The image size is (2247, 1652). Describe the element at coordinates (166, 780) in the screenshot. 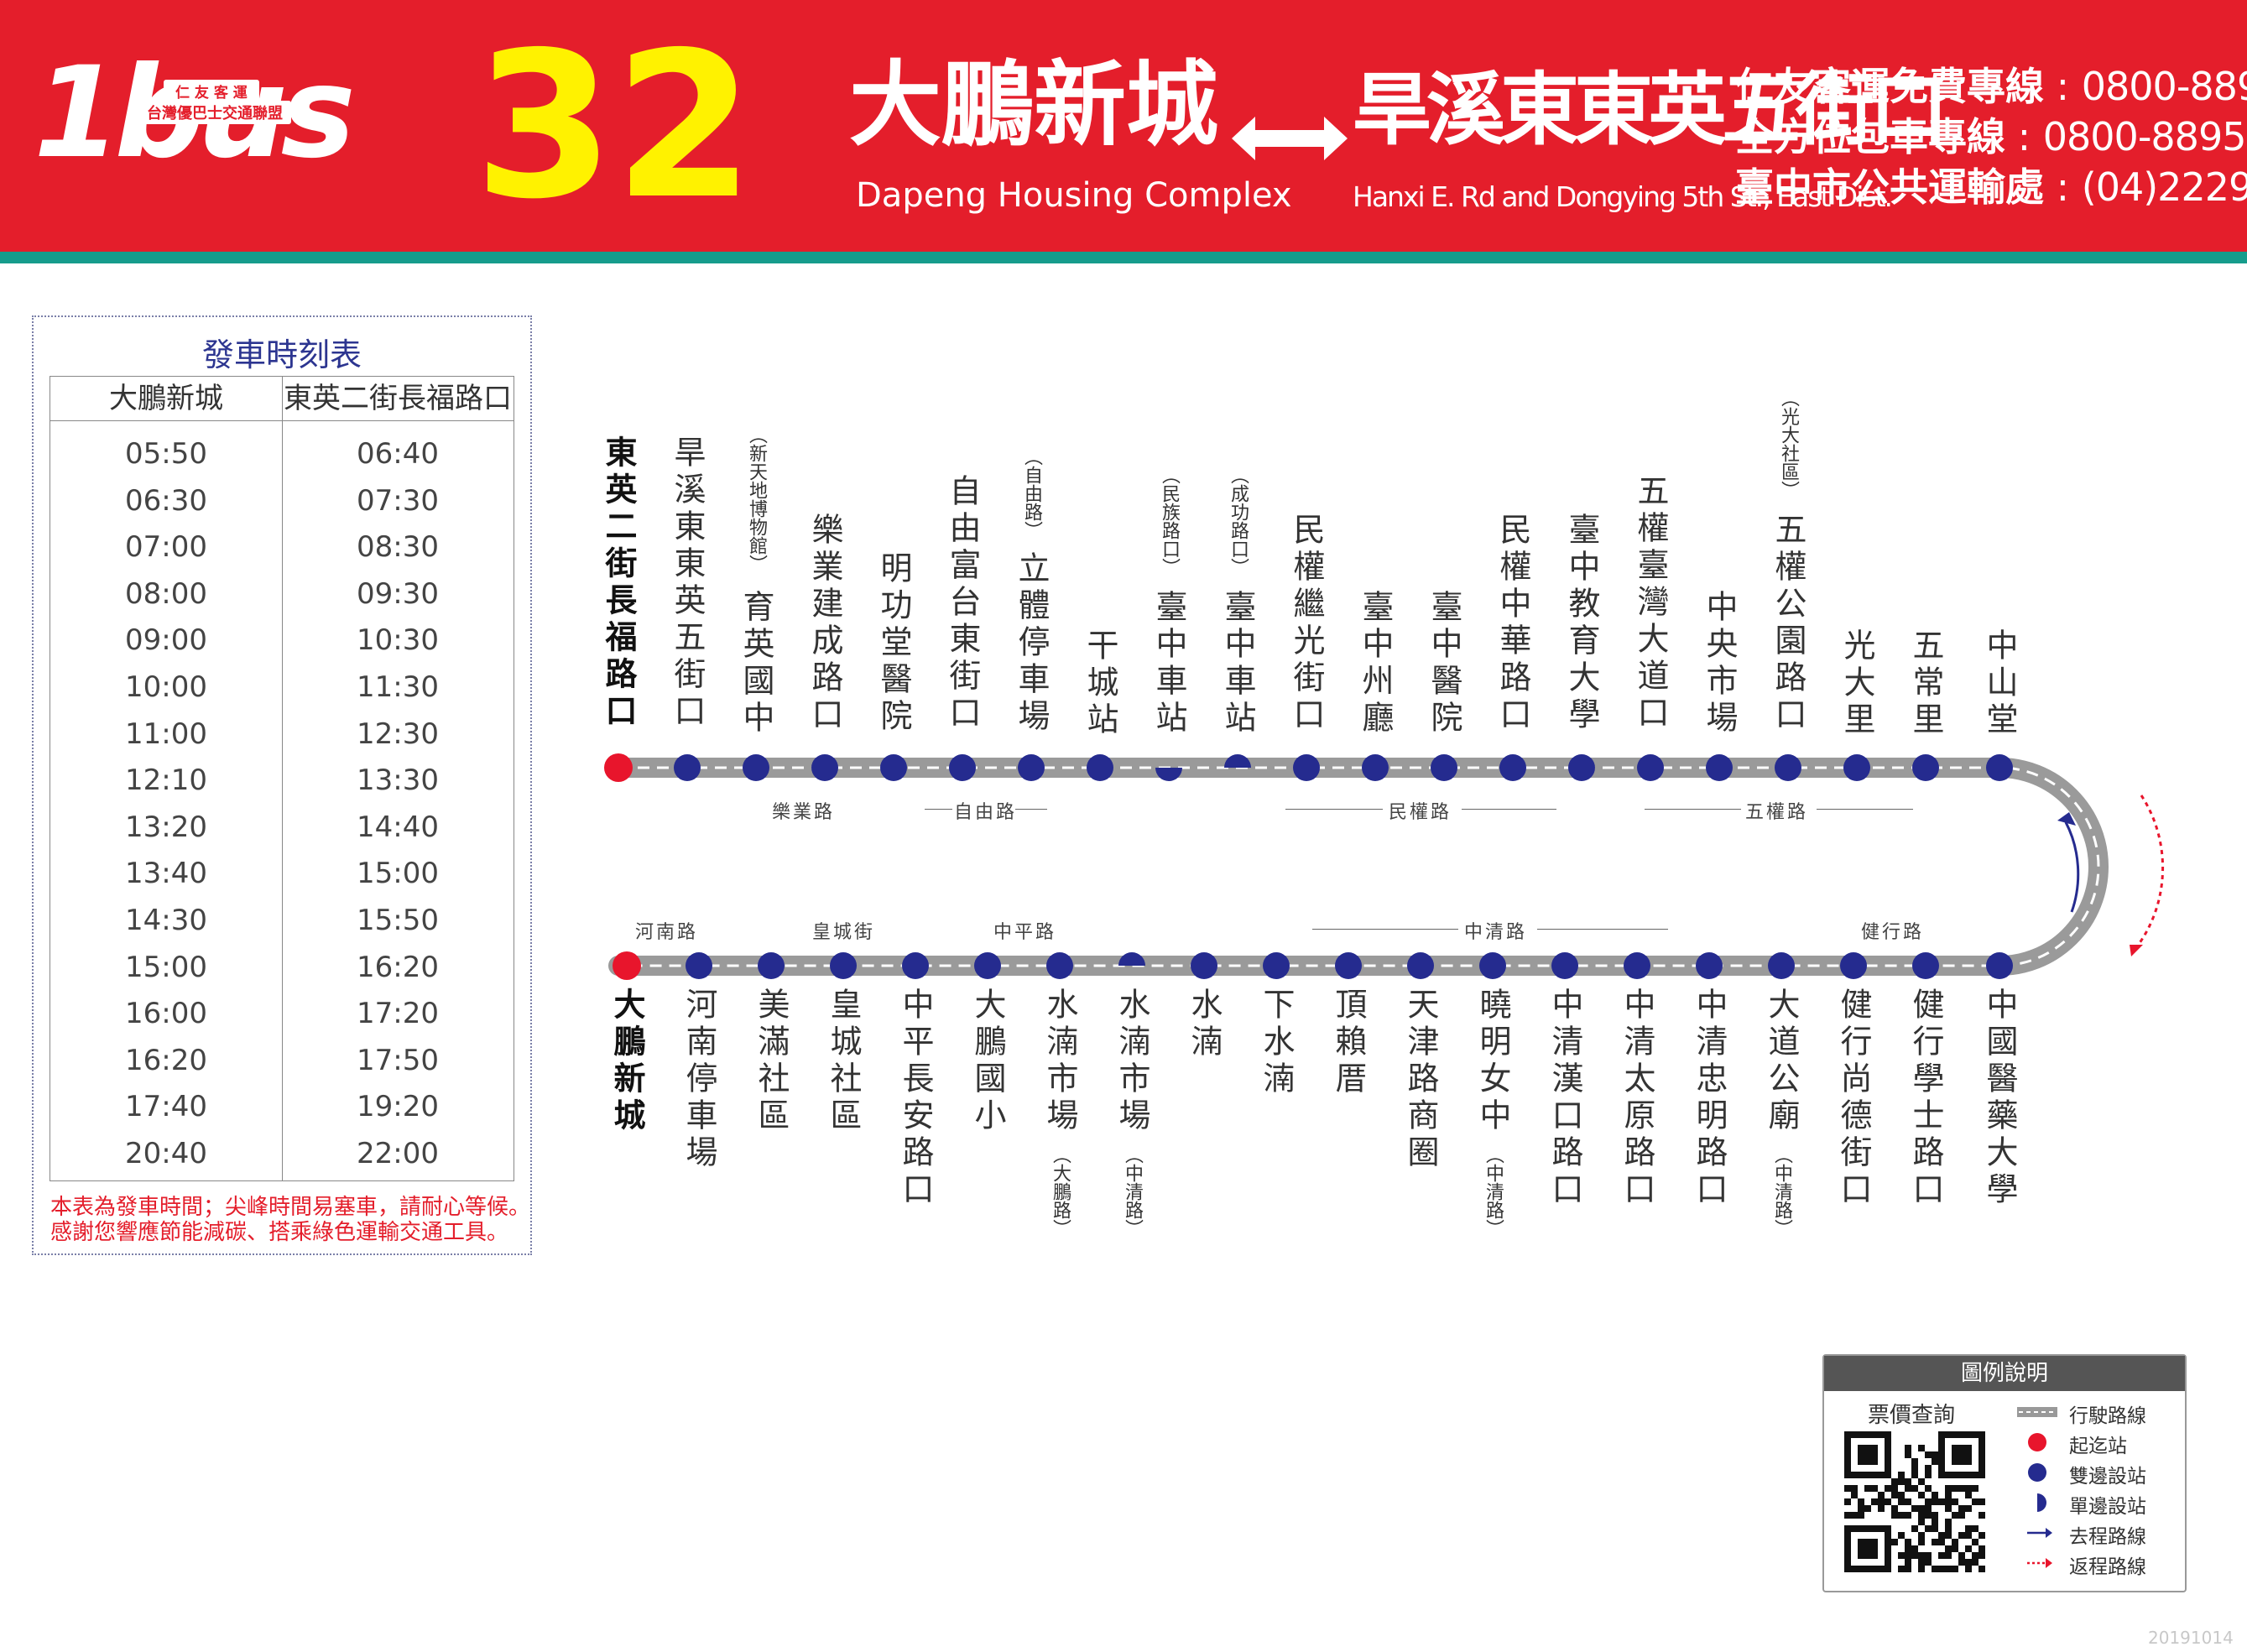

I see `departure-time-a: 12:10` at that location.